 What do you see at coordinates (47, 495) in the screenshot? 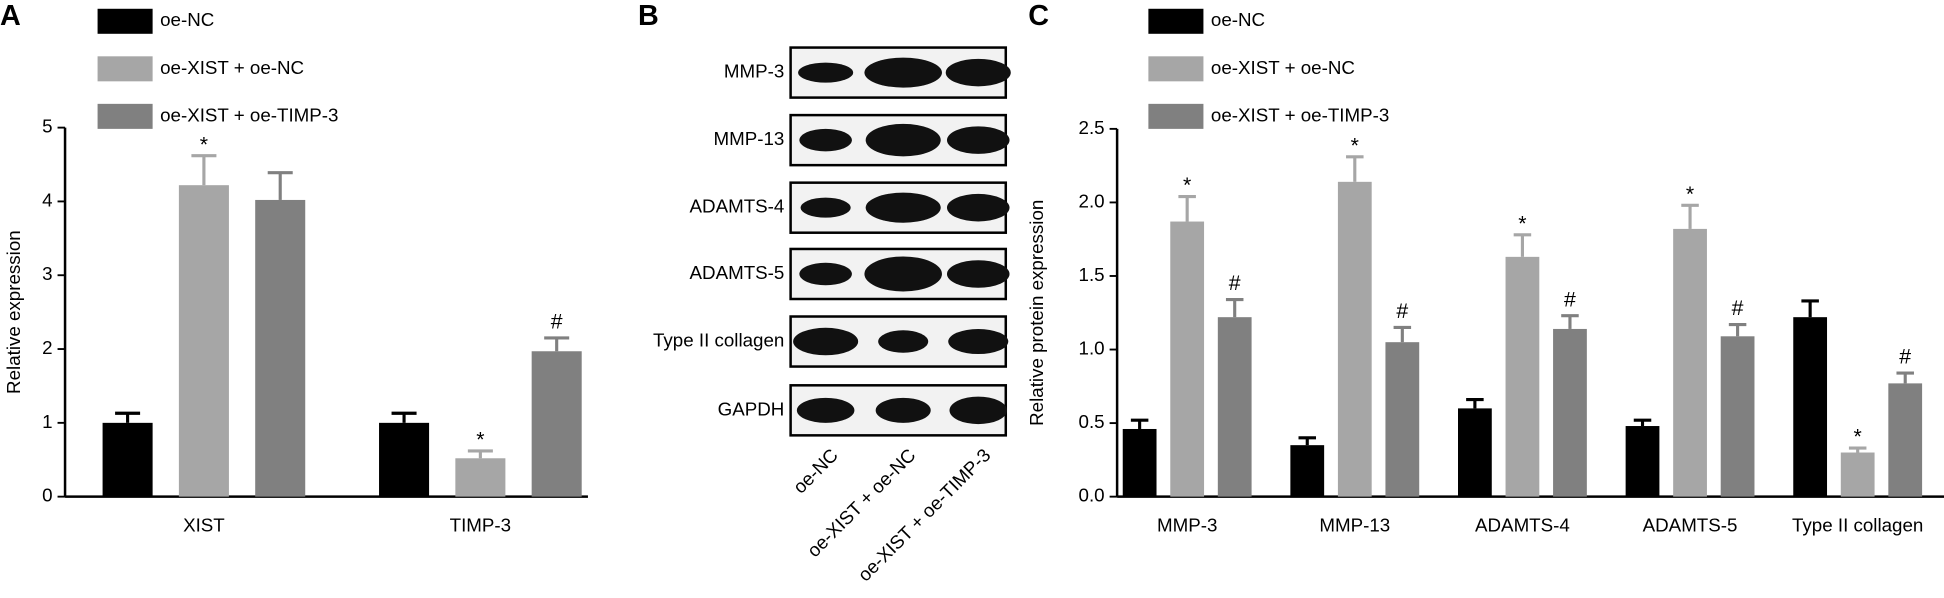
I see `y-tick-label: 0` at bounding box center [47, 495].